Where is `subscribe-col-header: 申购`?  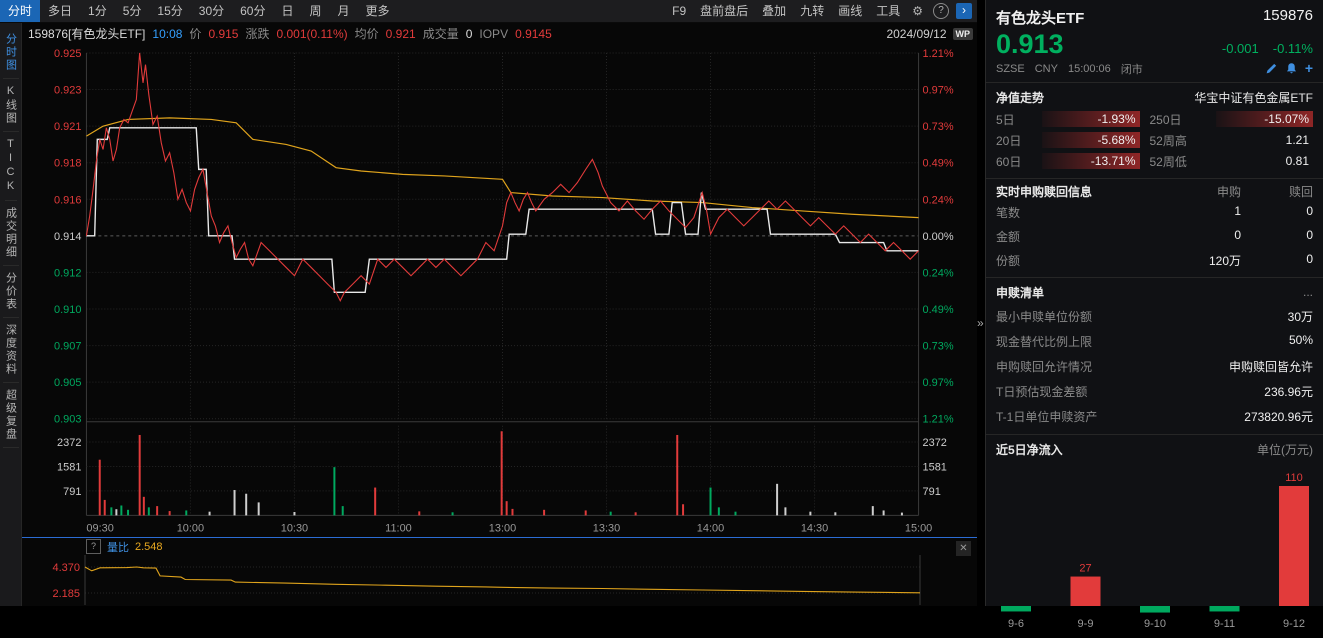
subscribe-col-header: 申购 is located at coordinates (1228, 191).